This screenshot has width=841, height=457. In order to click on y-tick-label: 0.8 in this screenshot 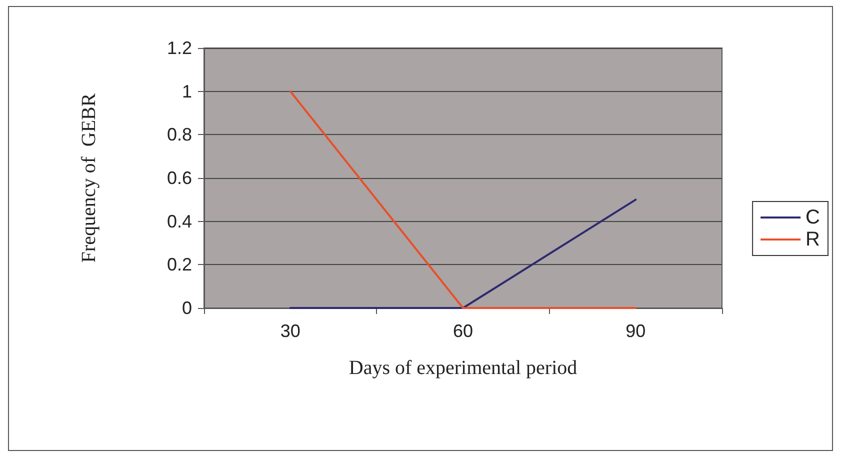, I will do `click(179, 134)`.